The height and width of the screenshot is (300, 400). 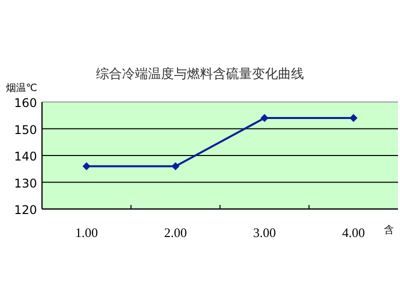 I want to click on y-tick-label: 130, so click(x=25, y=183).